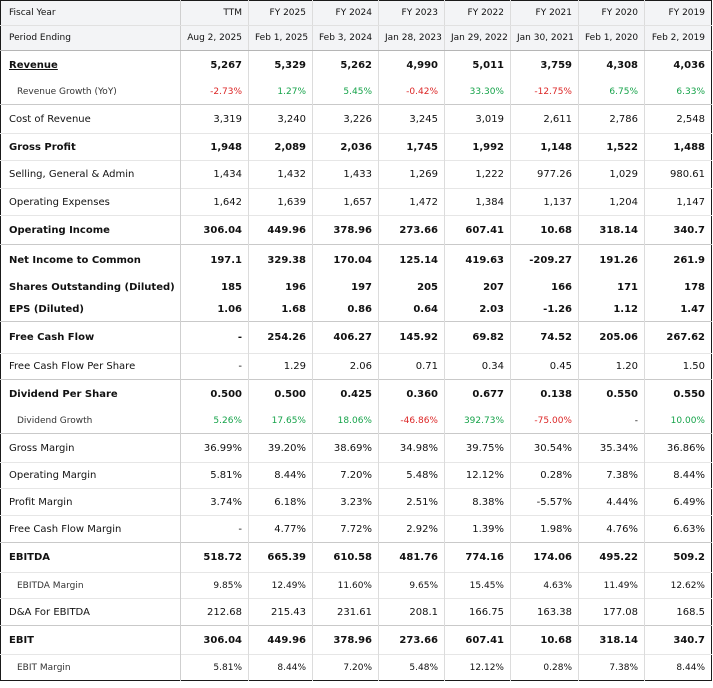 The image size is (713, 688). Describe the element at coordinates (544, 287) in the screenshot. I see `value-cell: 166` at that location.